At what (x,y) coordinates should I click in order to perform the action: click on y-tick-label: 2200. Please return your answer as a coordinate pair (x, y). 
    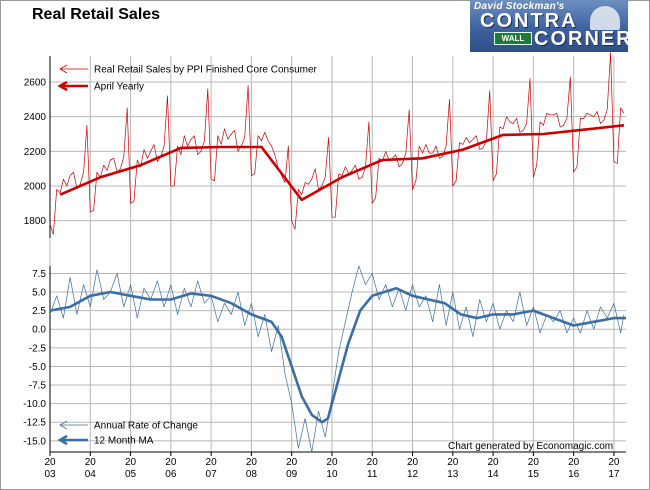
    Looking at the image, I should click on (35, 152).